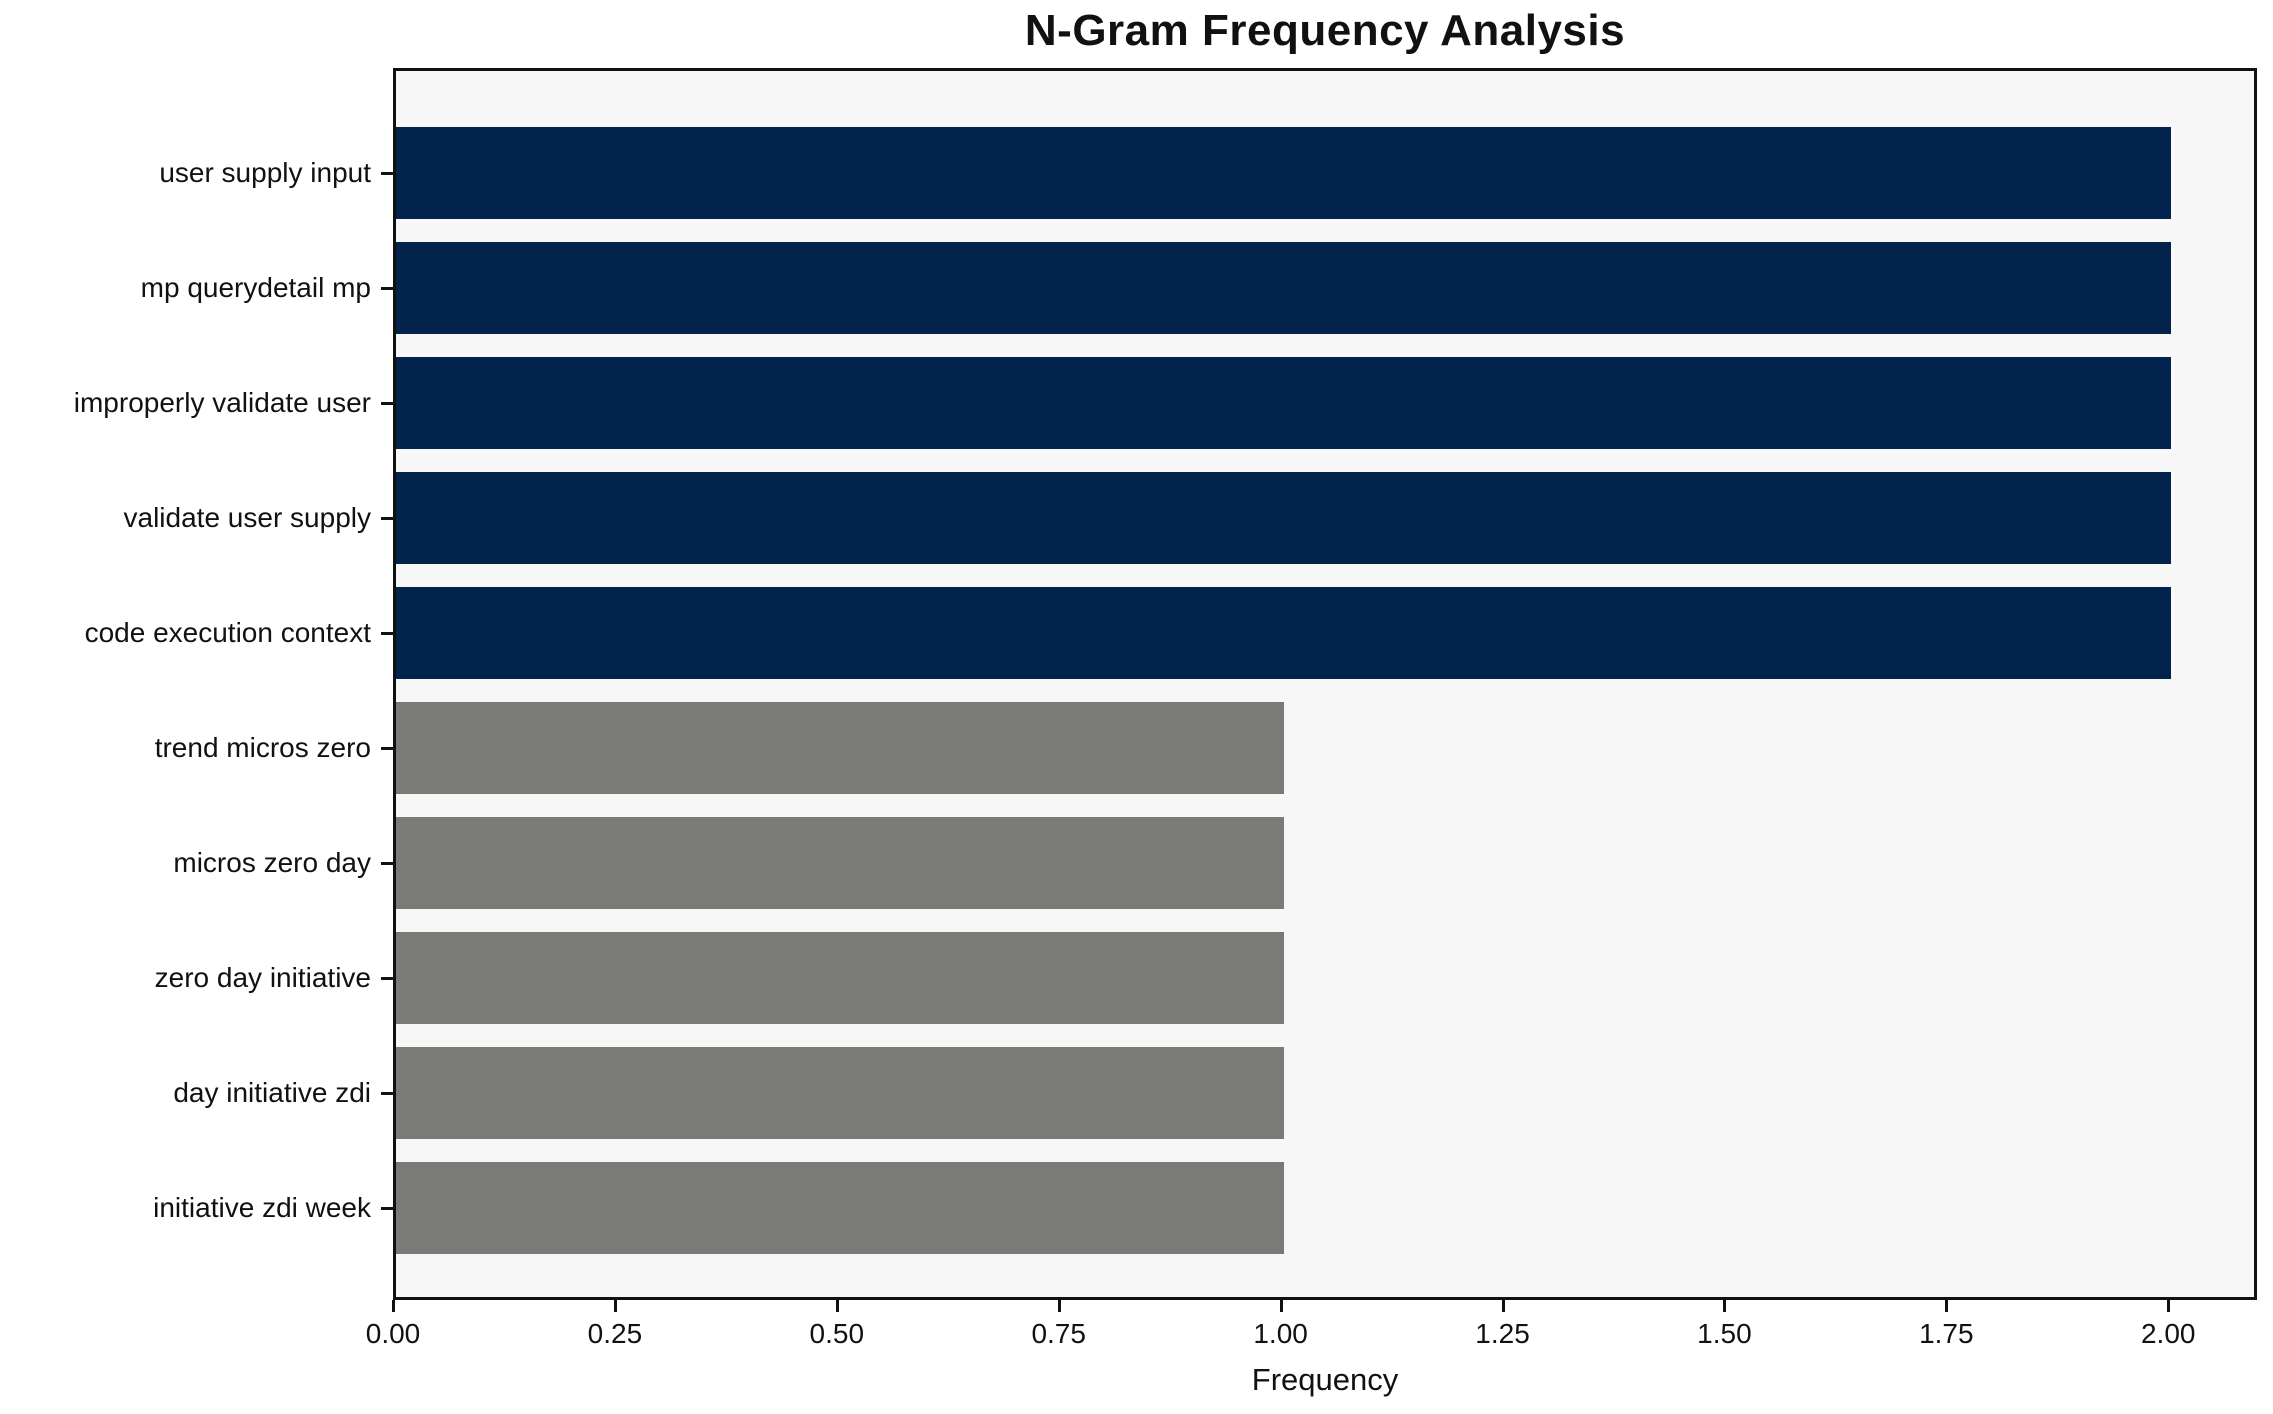 This screenshot has width=2273, height=1414. I want to click on y-tick-label-initiative-zdi-week: initiative zdi week, so click(262, 1207).